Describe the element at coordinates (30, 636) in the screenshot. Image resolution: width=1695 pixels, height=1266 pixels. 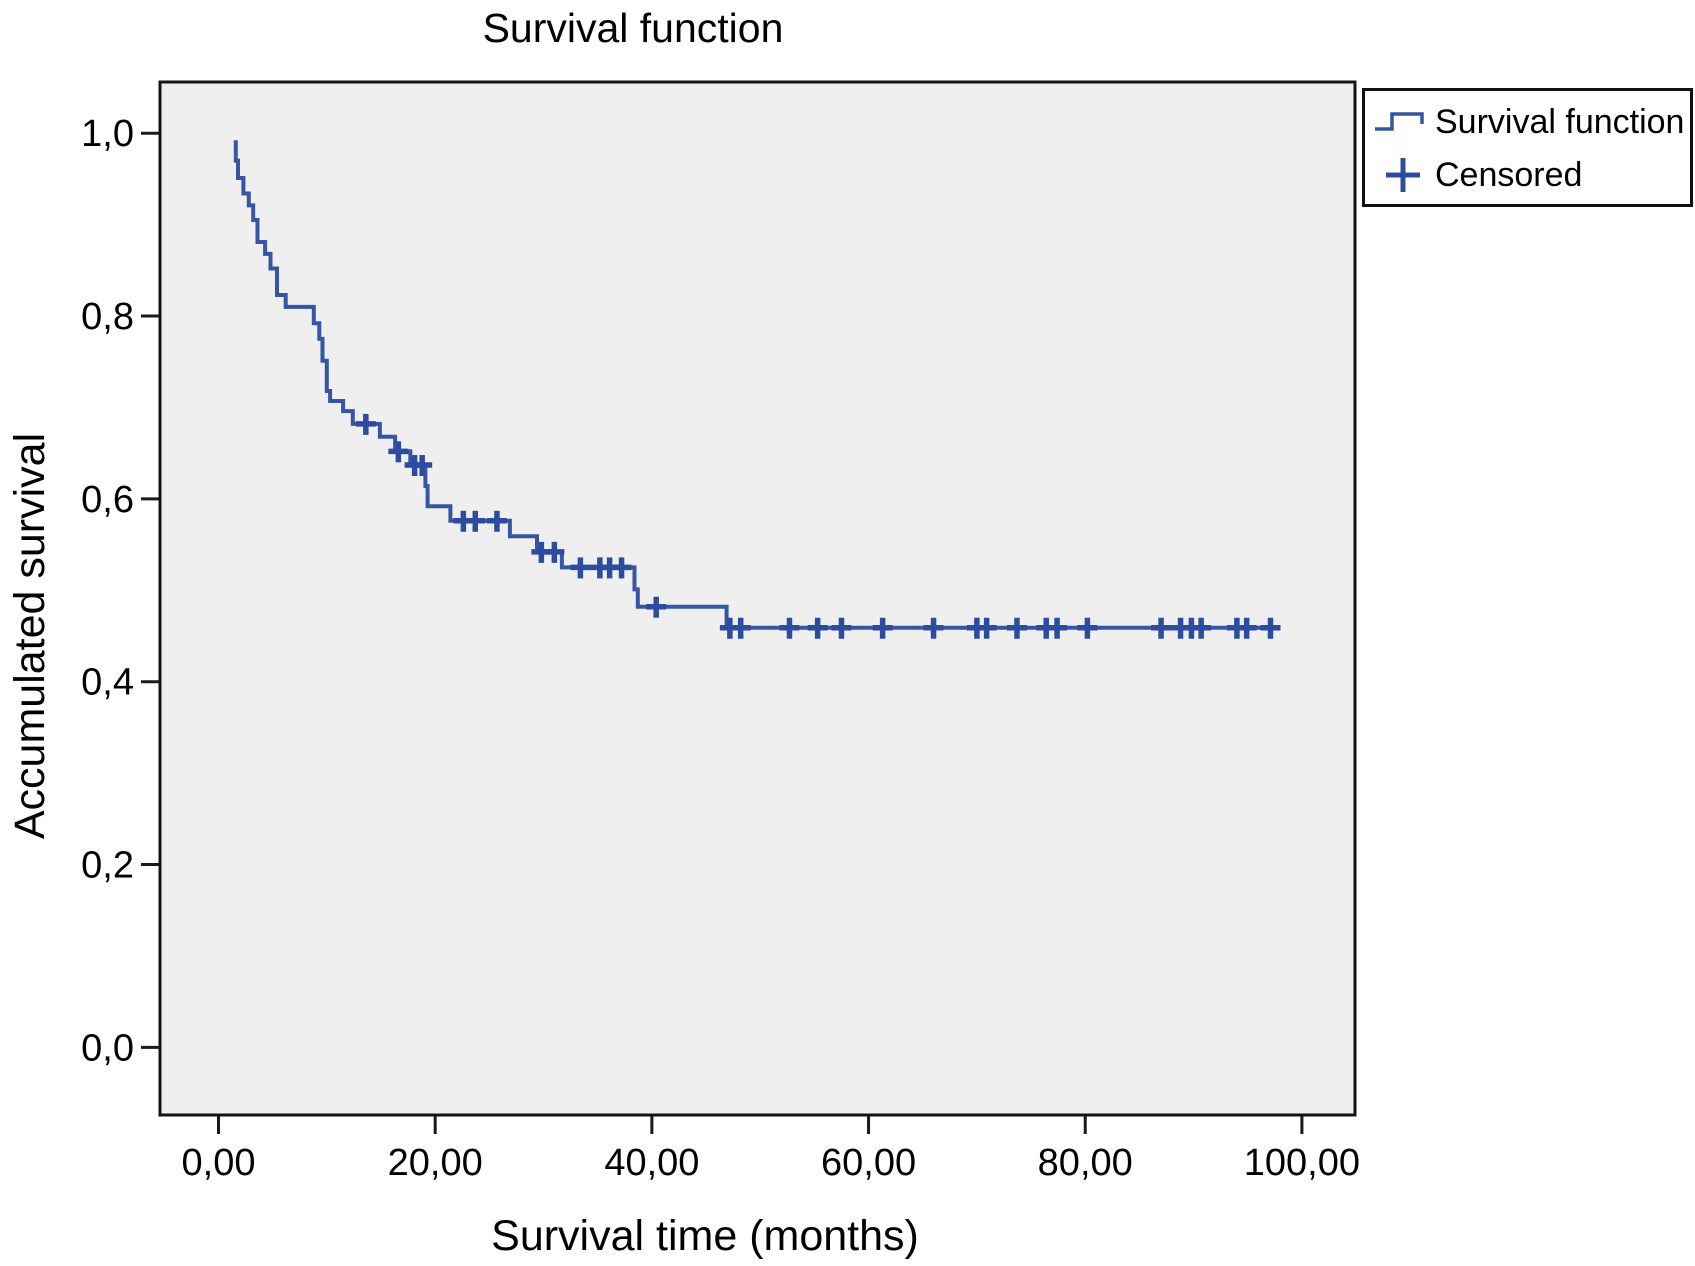
I see `y-axis-title: Accumulated survival` at that location.